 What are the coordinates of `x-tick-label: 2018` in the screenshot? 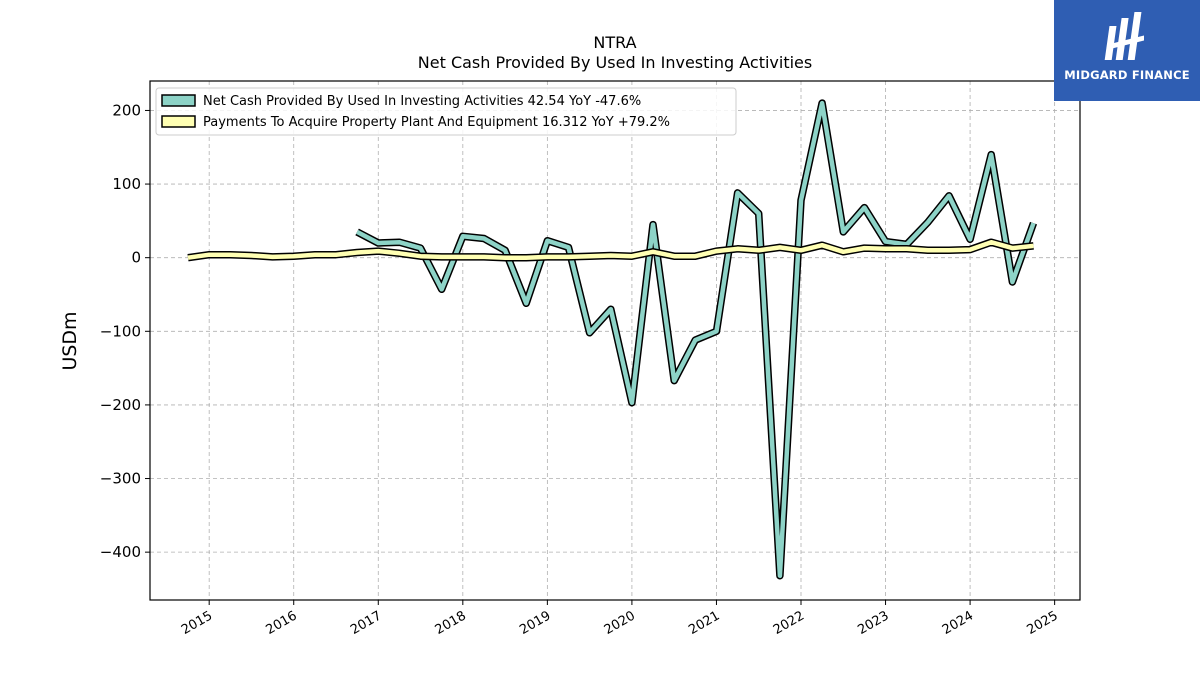 It's located at (451, 623).